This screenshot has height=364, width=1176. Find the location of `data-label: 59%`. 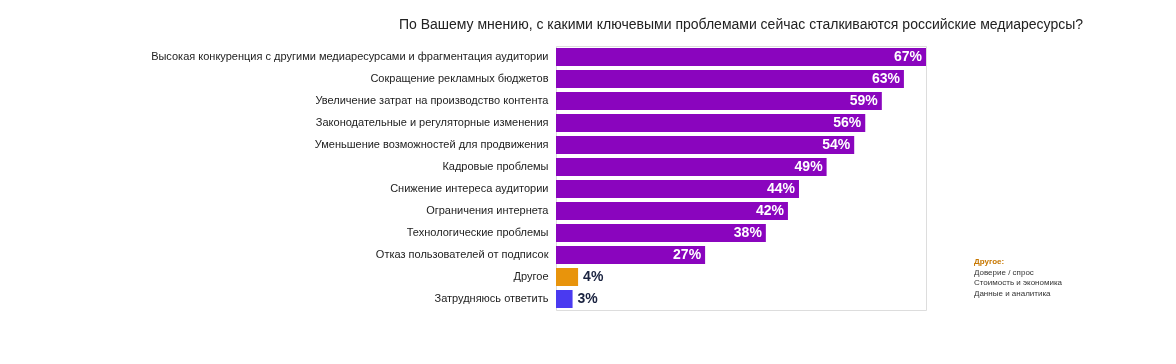

data-label: 59% is located at coordinates (864, 100).